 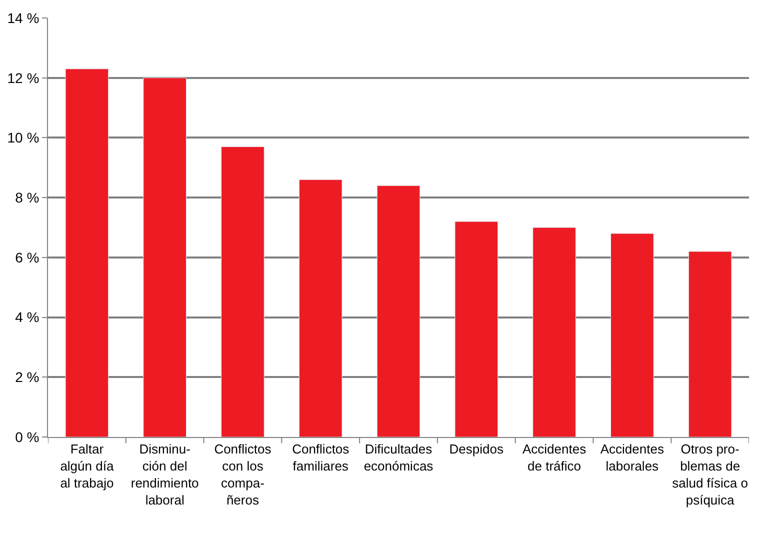 I want to click on x-tick-label: Disminu- ción del rendimiento laboral, so click(x=164, y=475).